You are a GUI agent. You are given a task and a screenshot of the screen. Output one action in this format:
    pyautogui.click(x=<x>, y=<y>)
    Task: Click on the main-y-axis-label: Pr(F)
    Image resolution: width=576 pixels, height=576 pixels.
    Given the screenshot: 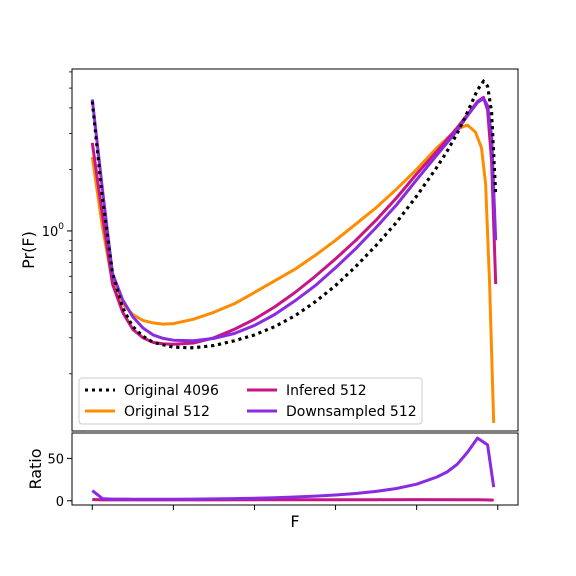 What is the action you would take?
    pyautogui.click(x=28, y=250)
    